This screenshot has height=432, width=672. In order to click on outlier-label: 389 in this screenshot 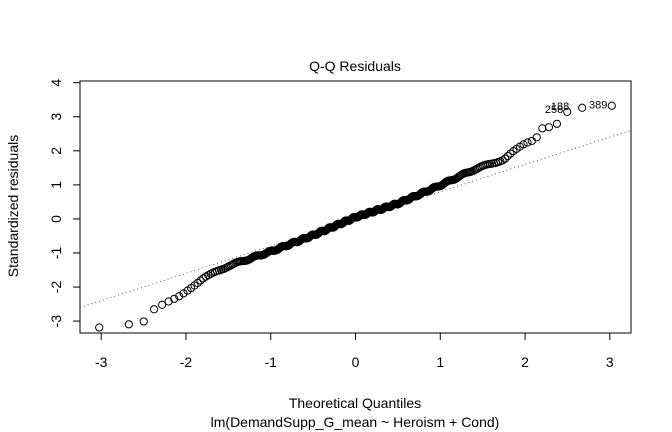, I will do `click(598, 106)`.